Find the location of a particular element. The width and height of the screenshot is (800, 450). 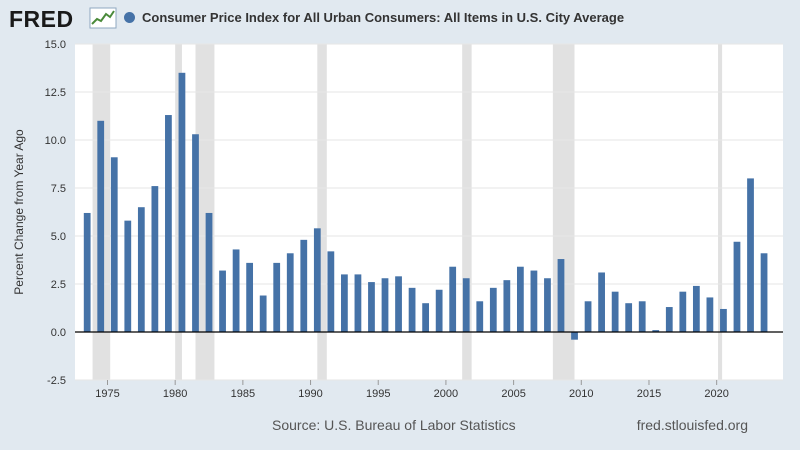

y-tick-label: -2.5 is located at coordinates (56, 381).